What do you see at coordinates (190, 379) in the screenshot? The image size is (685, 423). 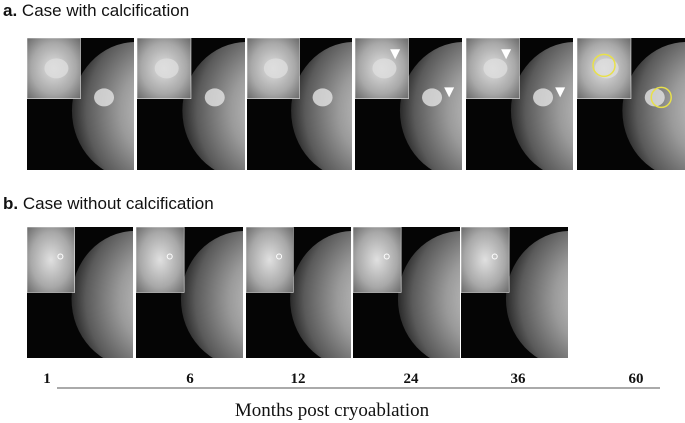 I see `month-label: 6` at bounding box center [190, 379].